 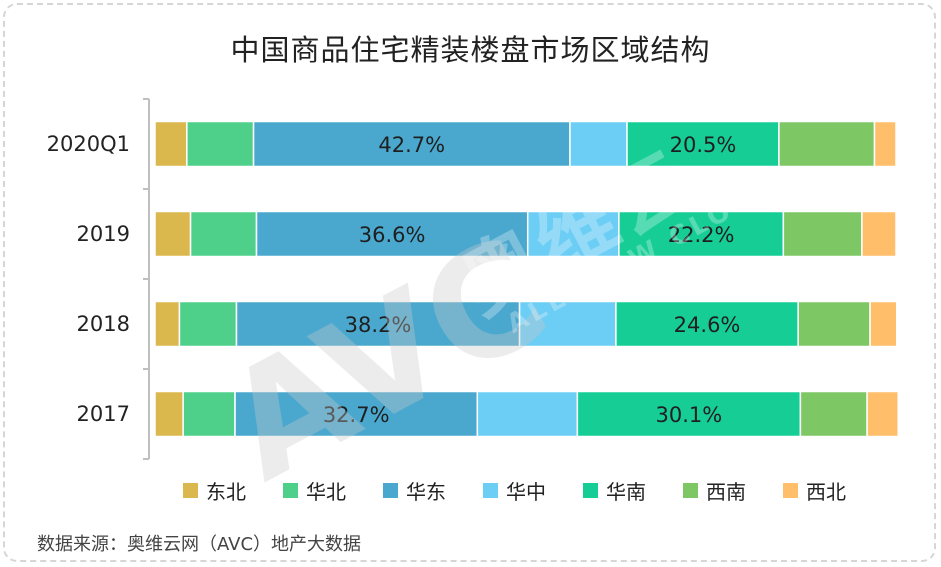 What do you see at coordinates (526, 492) in the screenshot?
I see `legend-label: 华中` at bounding box center [526, 492].